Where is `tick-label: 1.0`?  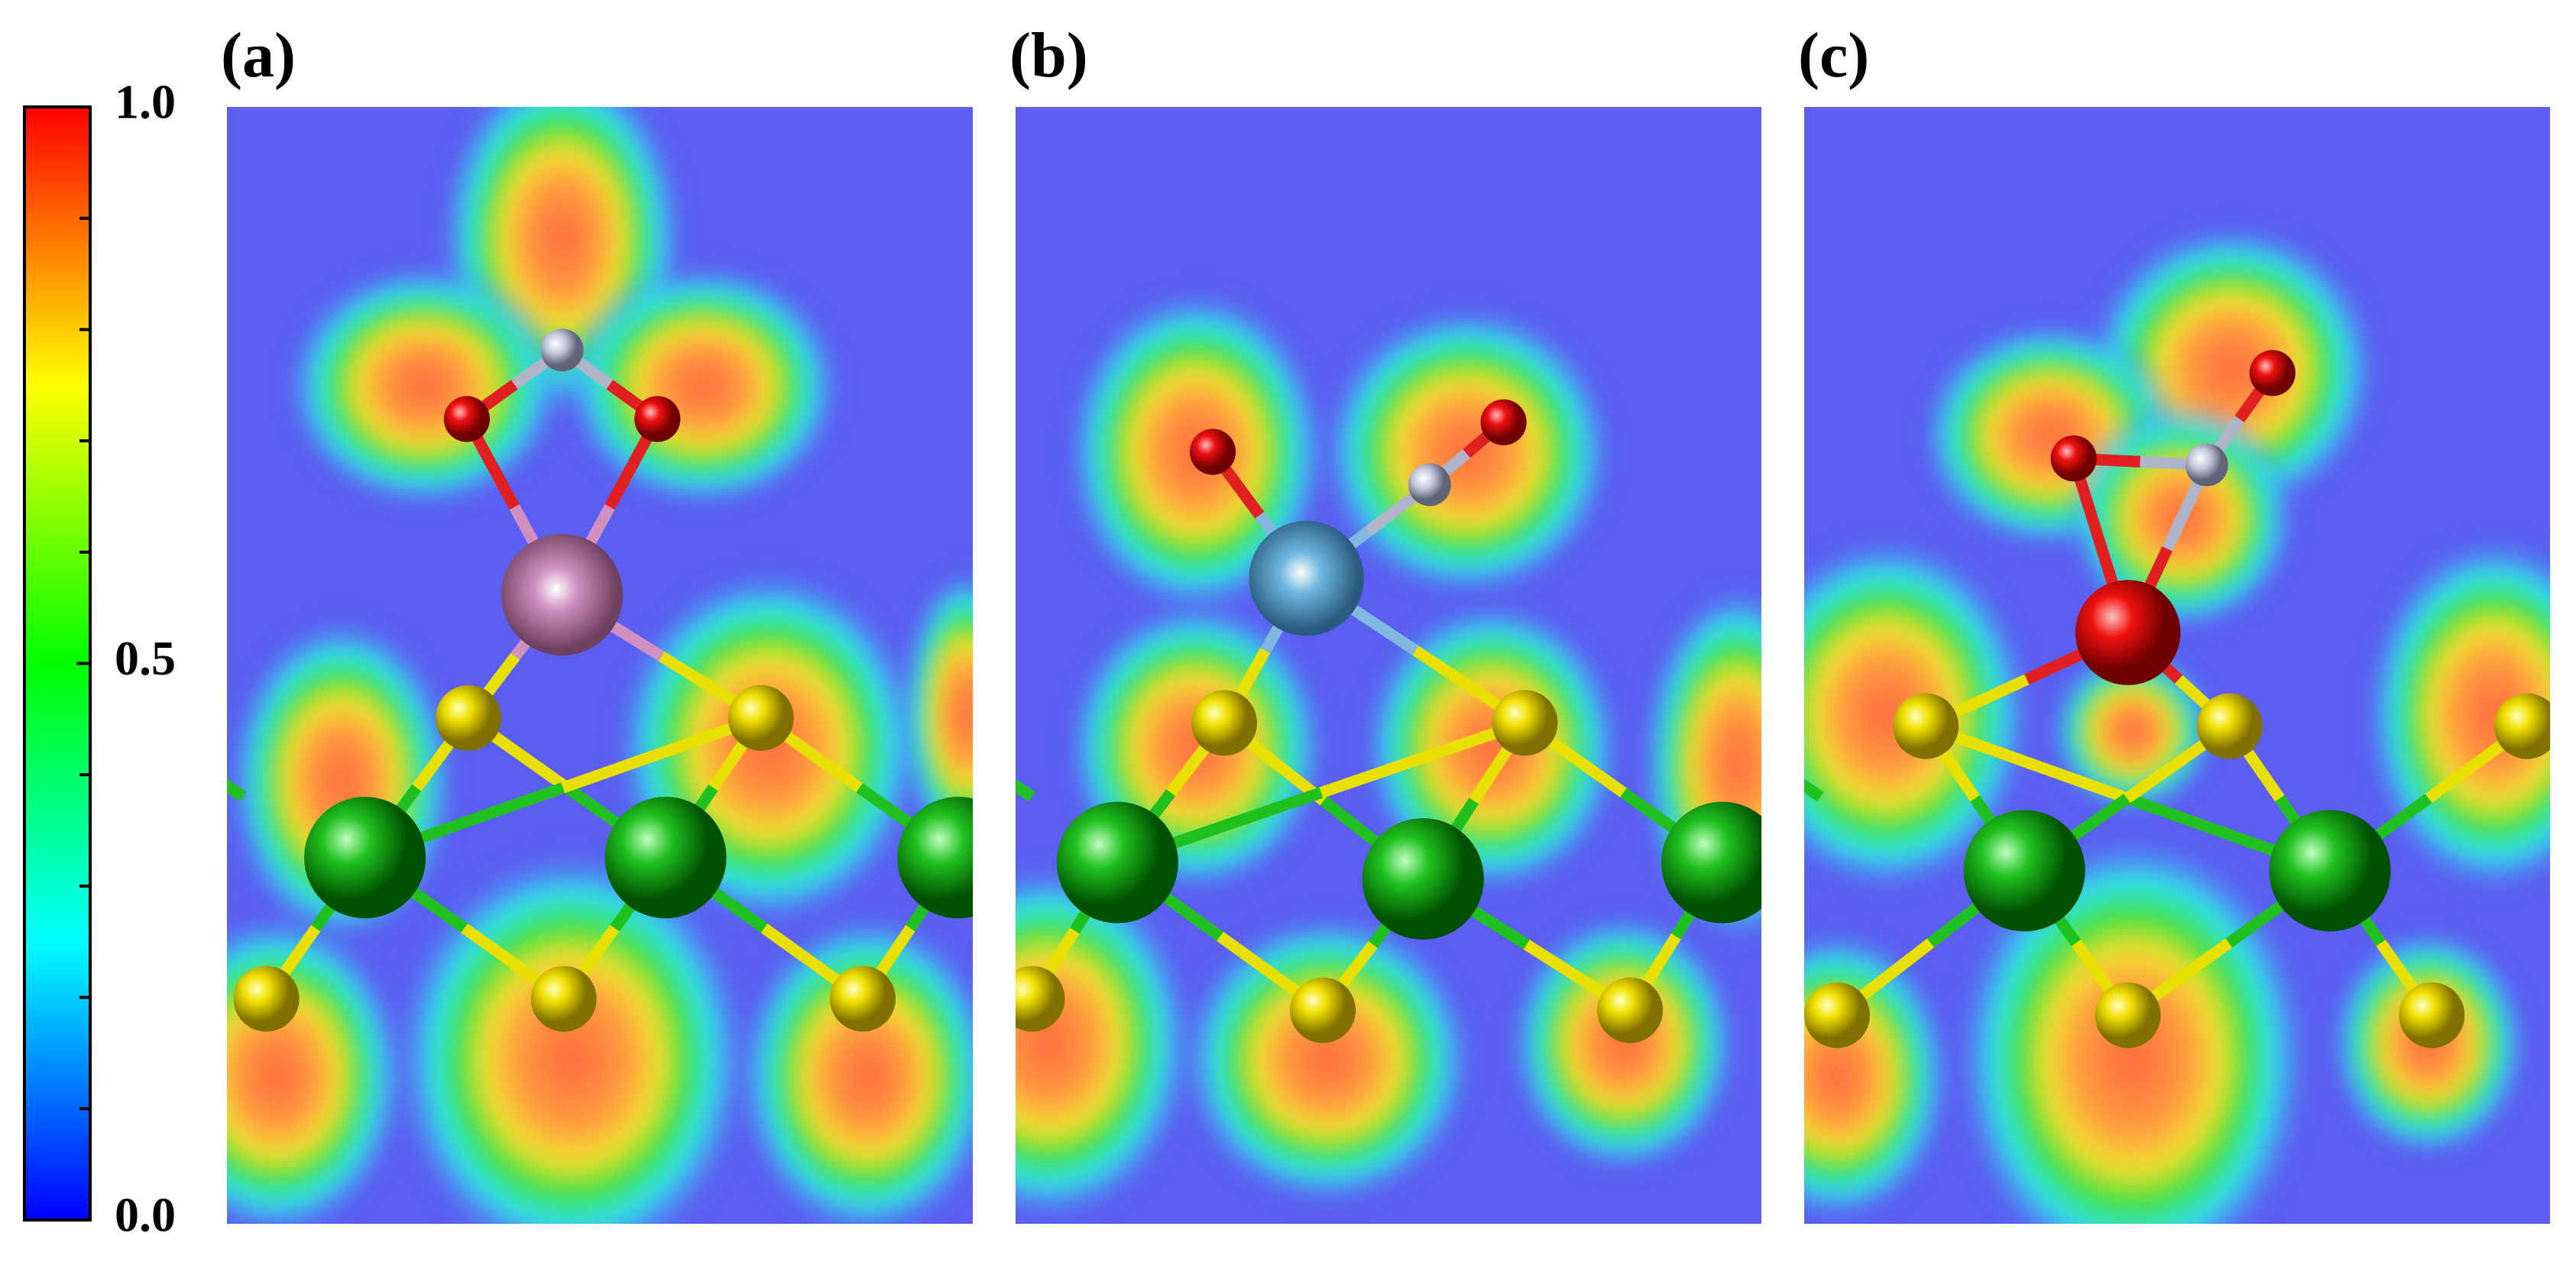 tick-label: 1.0 is located at coordinates (145, 102).